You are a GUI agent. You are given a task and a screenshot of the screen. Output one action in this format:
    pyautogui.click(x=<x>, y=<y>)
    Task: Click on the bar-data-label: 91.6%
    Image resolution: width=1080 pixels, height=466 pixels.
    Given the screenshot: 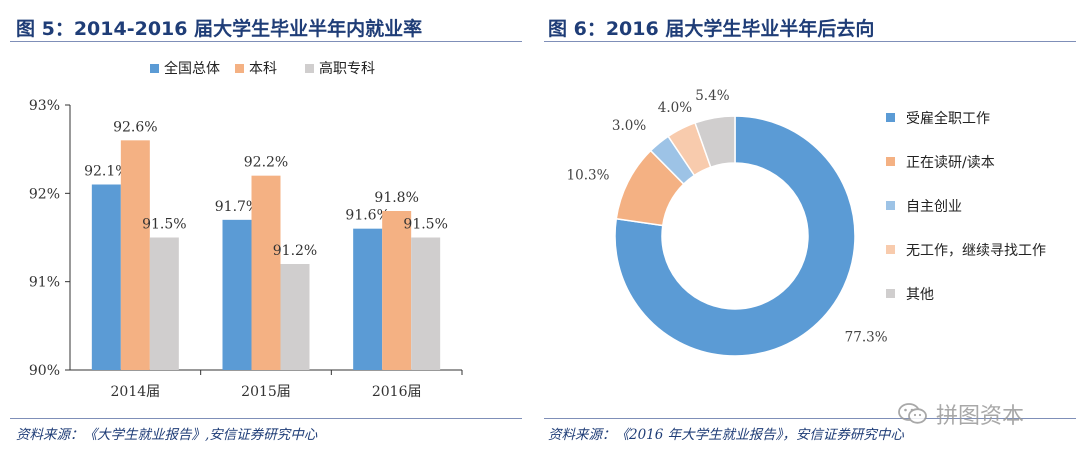 What is the action you would take?
    pyautogui.click(x=367, y=216)
    